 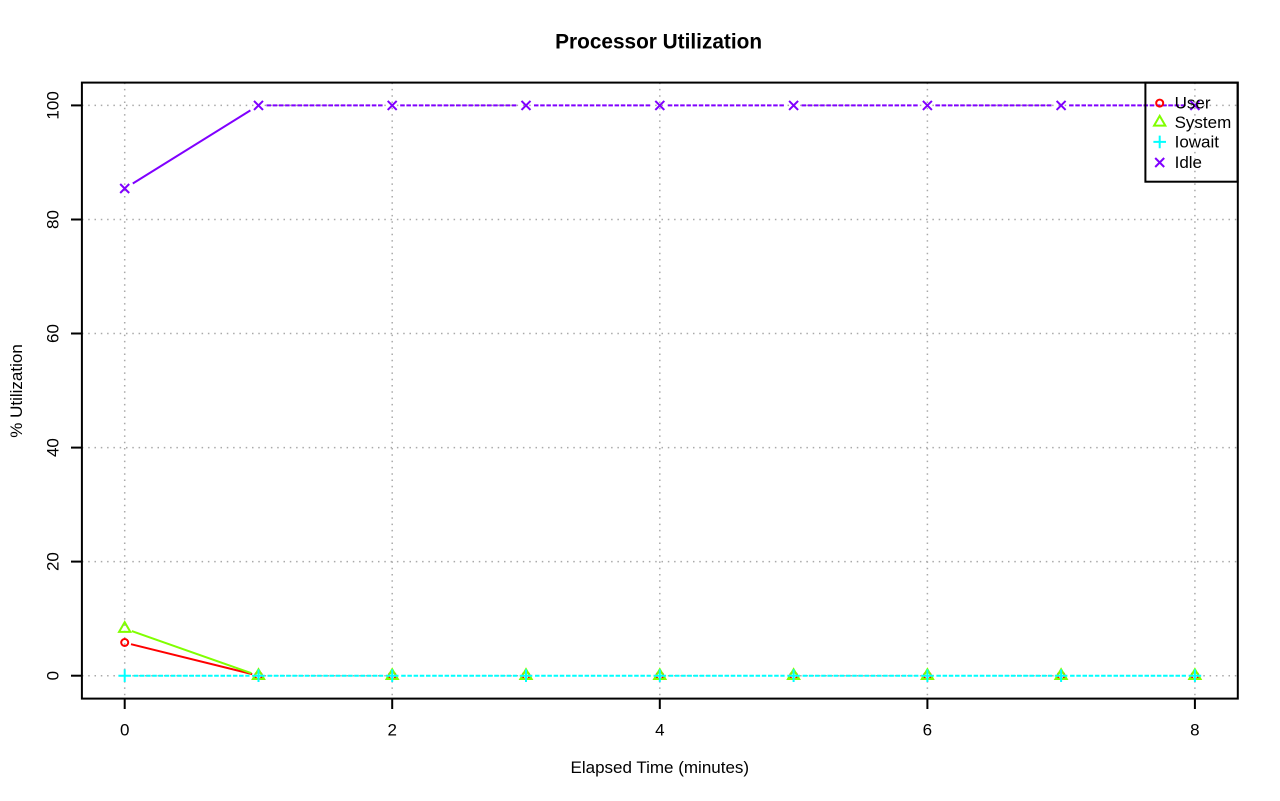 I want to click on svg-text: 4, so click(x=659, y=730).